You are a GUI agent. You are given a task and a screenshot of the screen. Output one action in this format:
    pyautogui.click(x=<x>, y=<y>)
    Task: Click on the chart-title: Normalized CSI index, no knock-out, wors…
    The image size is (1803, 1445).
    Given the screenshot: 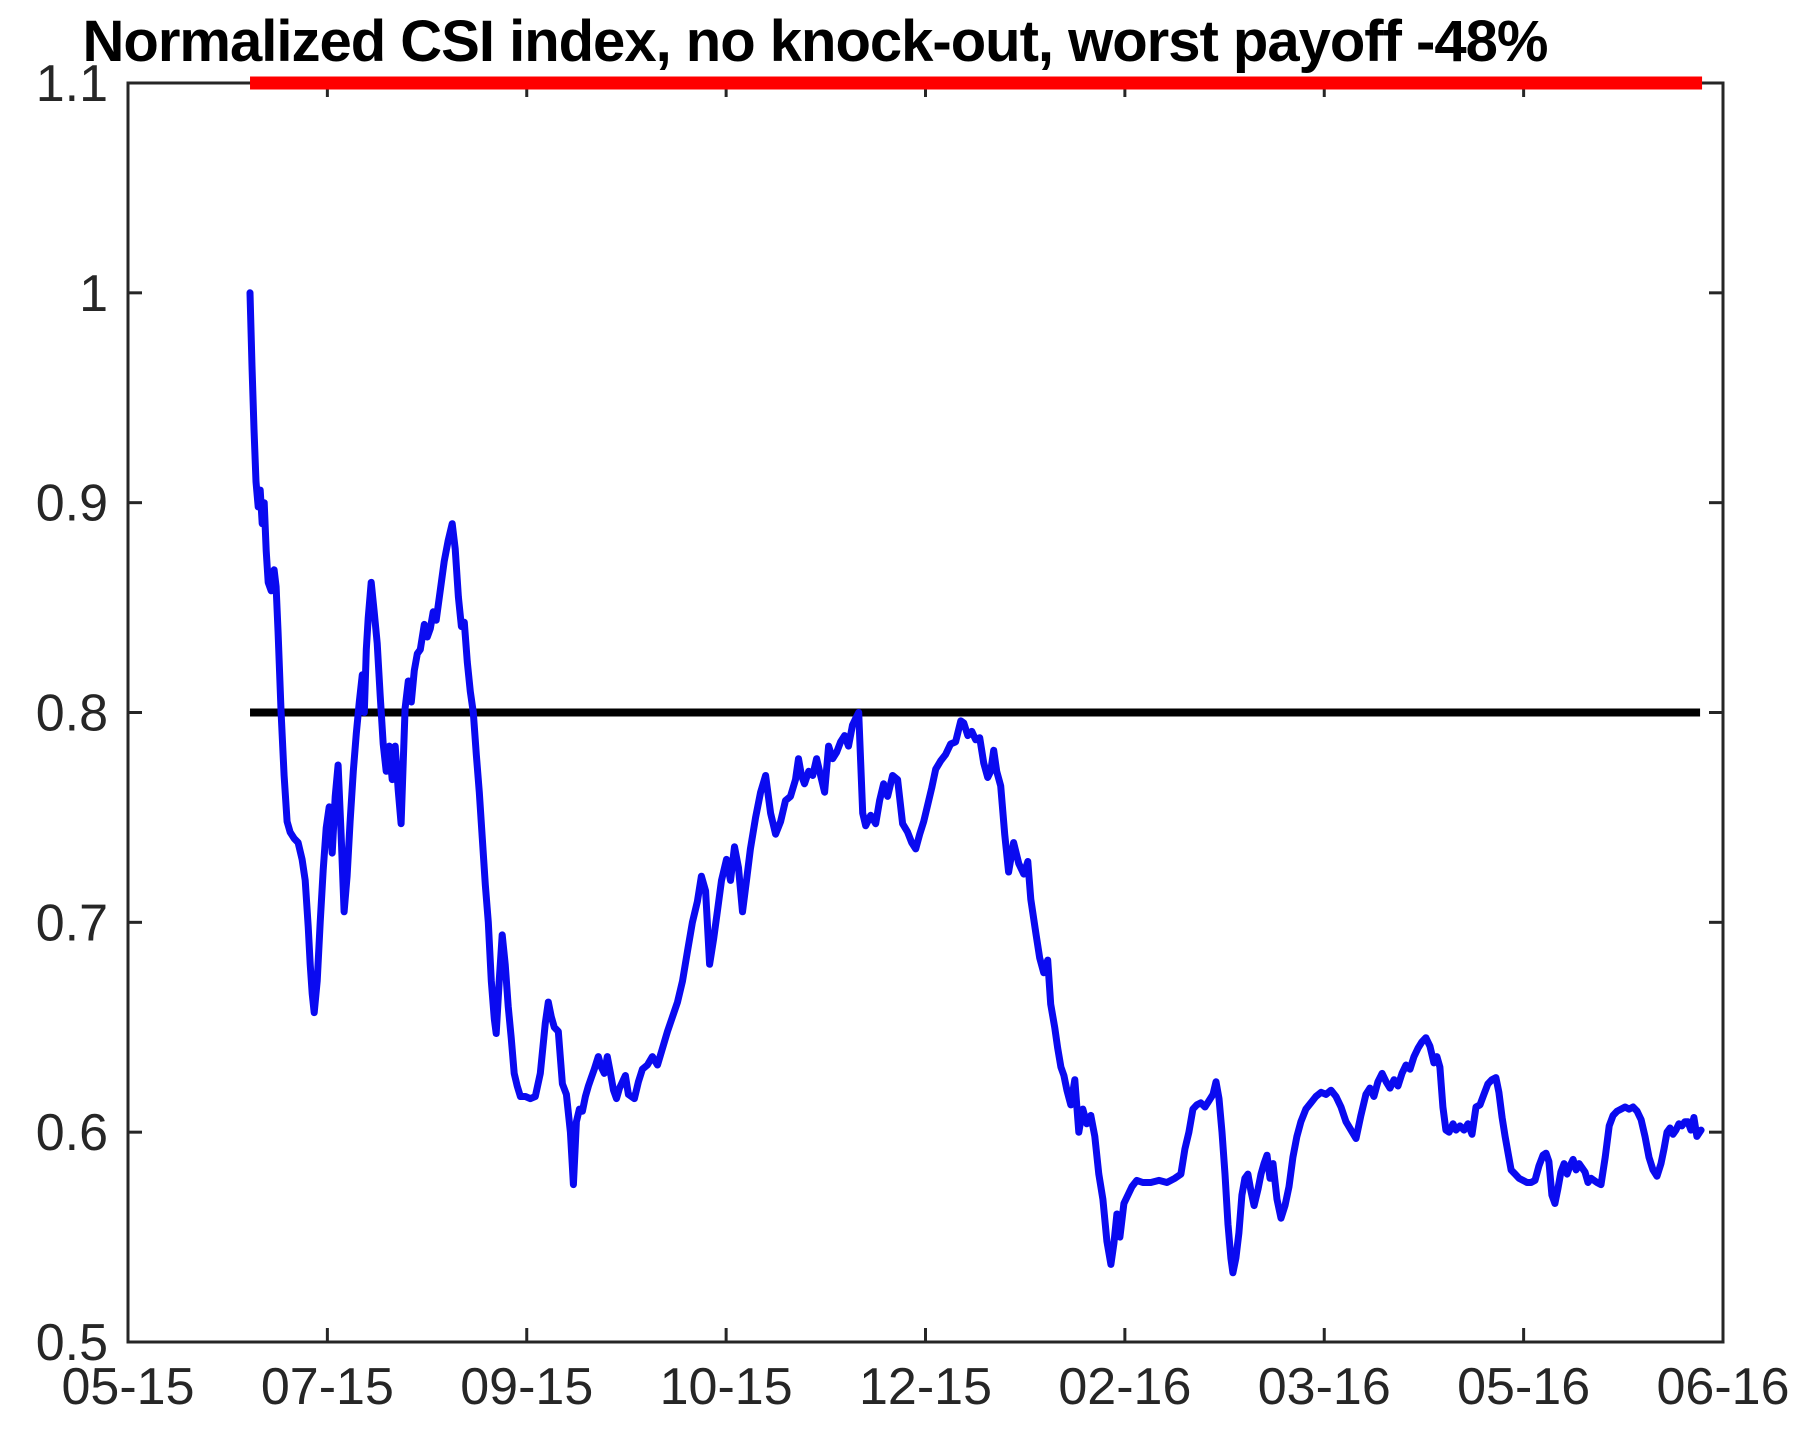 What is the action you would take?
    pyautogui.click(x=815, y=41)
    